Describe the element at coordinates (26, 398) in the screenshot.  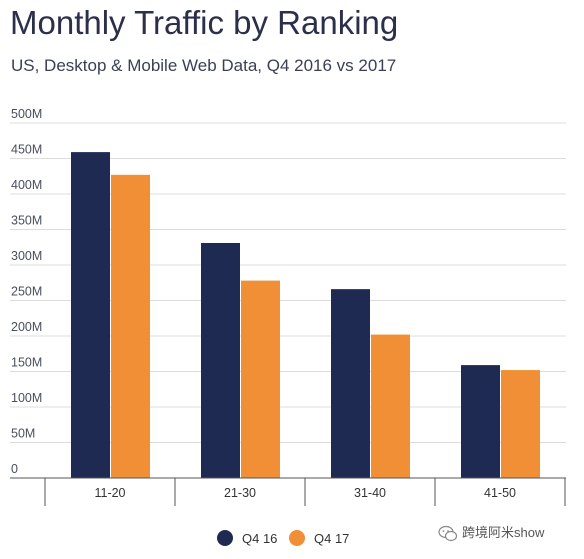
I see `y-tick-label: 100M` at that location.